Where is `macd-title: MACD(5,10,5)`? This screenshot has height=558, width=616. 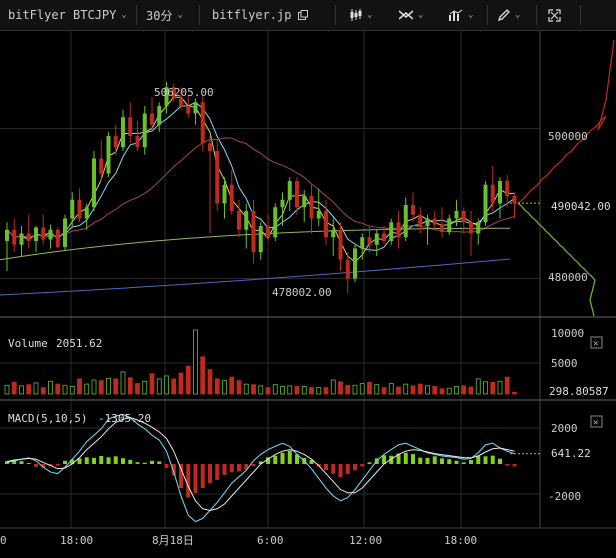
macd-title: MACD(5,10,5) is located at coordinates (47, 418).